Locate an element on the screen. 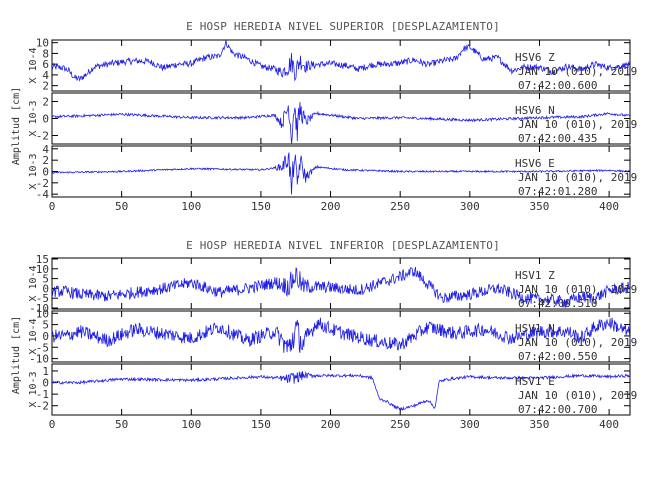 The image size is (650, 500). bottom-chart-ylabel: Amplitud [cm] is located at coordinates (16, 355).